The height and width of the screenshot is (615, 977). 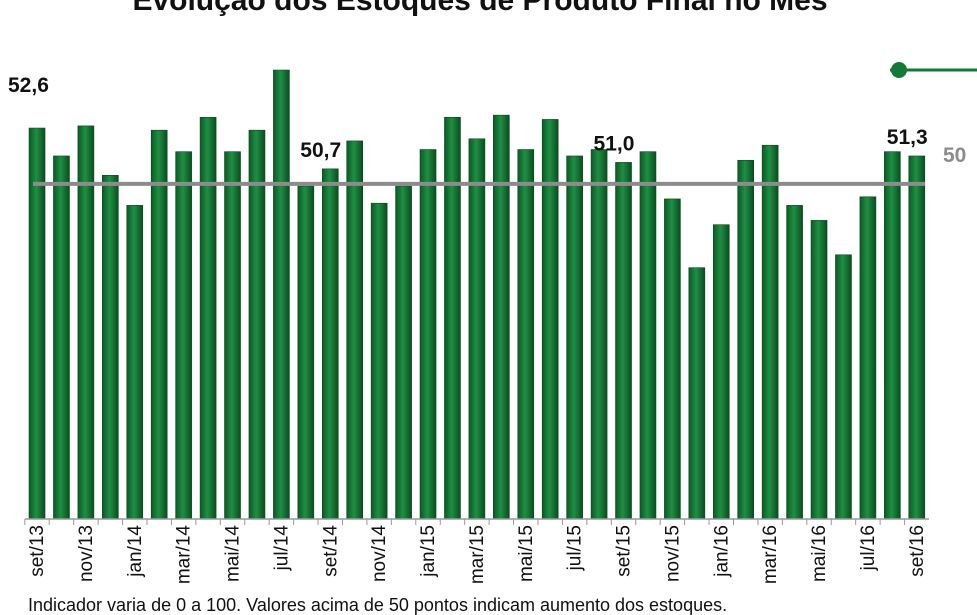 What do you see at coordinates (281, 548) in the screenshot?
I see `x-tick-label: jul/14` at bounding box center [281, 548].